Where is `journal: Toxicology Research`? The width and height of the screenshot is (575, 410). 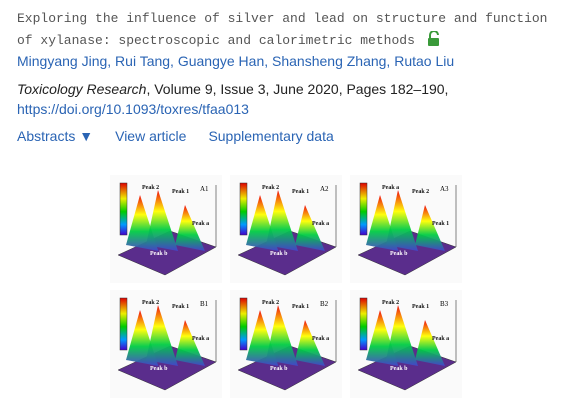 journal: Toxicology Research is located at coordinates (82, 89).